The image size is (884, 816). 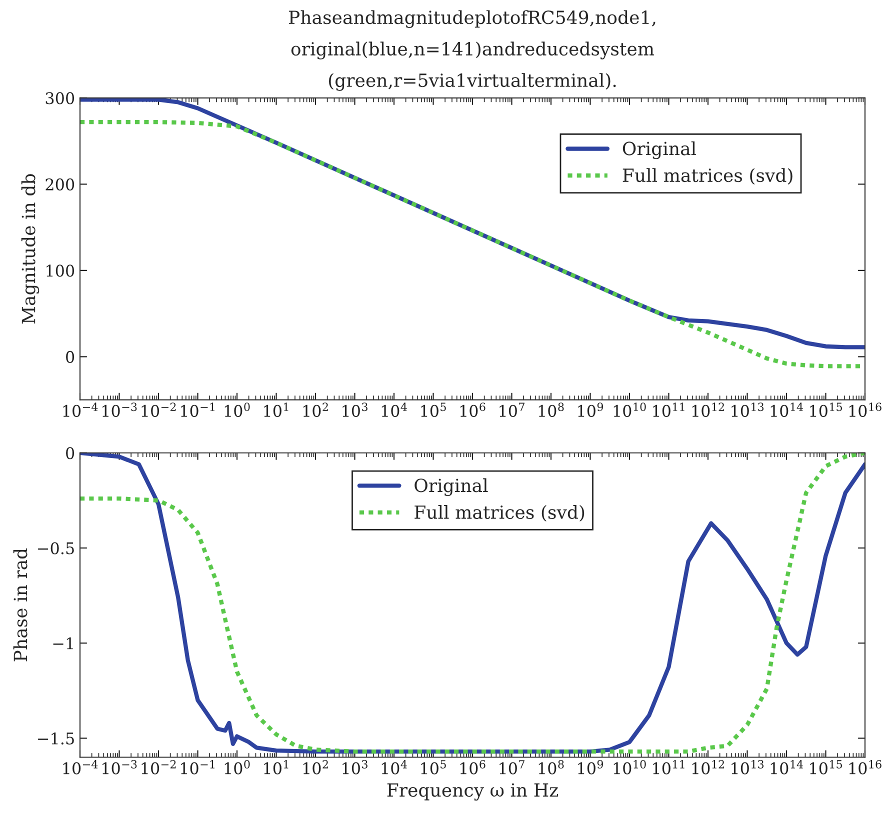 What do you see at coordinates (20, 605) in the screenshot?
I see `y-axis-title: Phase in rad` at bounding box center [20, 605].